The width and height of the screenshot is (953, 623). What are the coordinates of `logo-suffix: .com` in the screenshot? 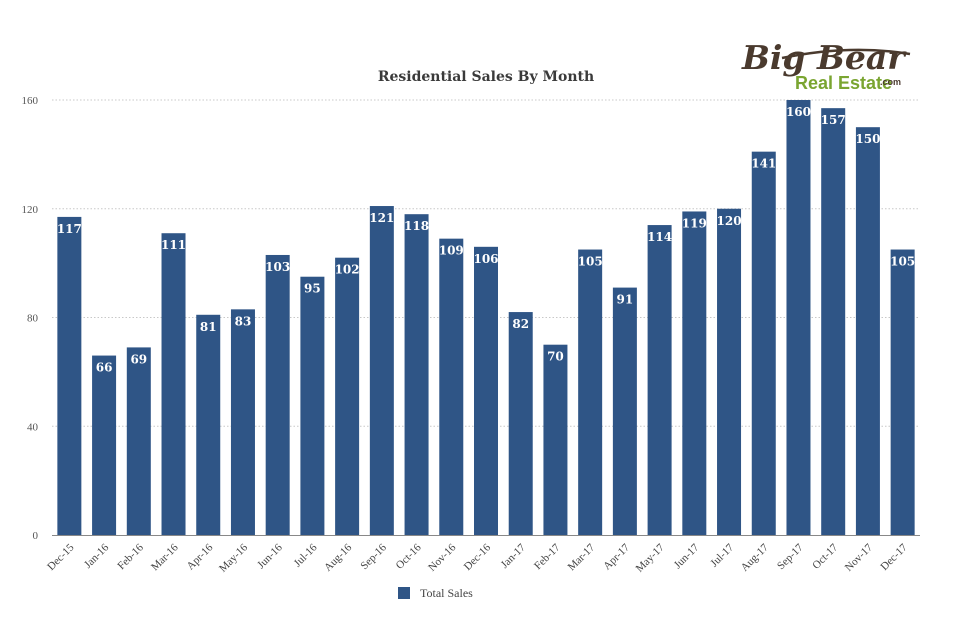 It's located at (890, 82).